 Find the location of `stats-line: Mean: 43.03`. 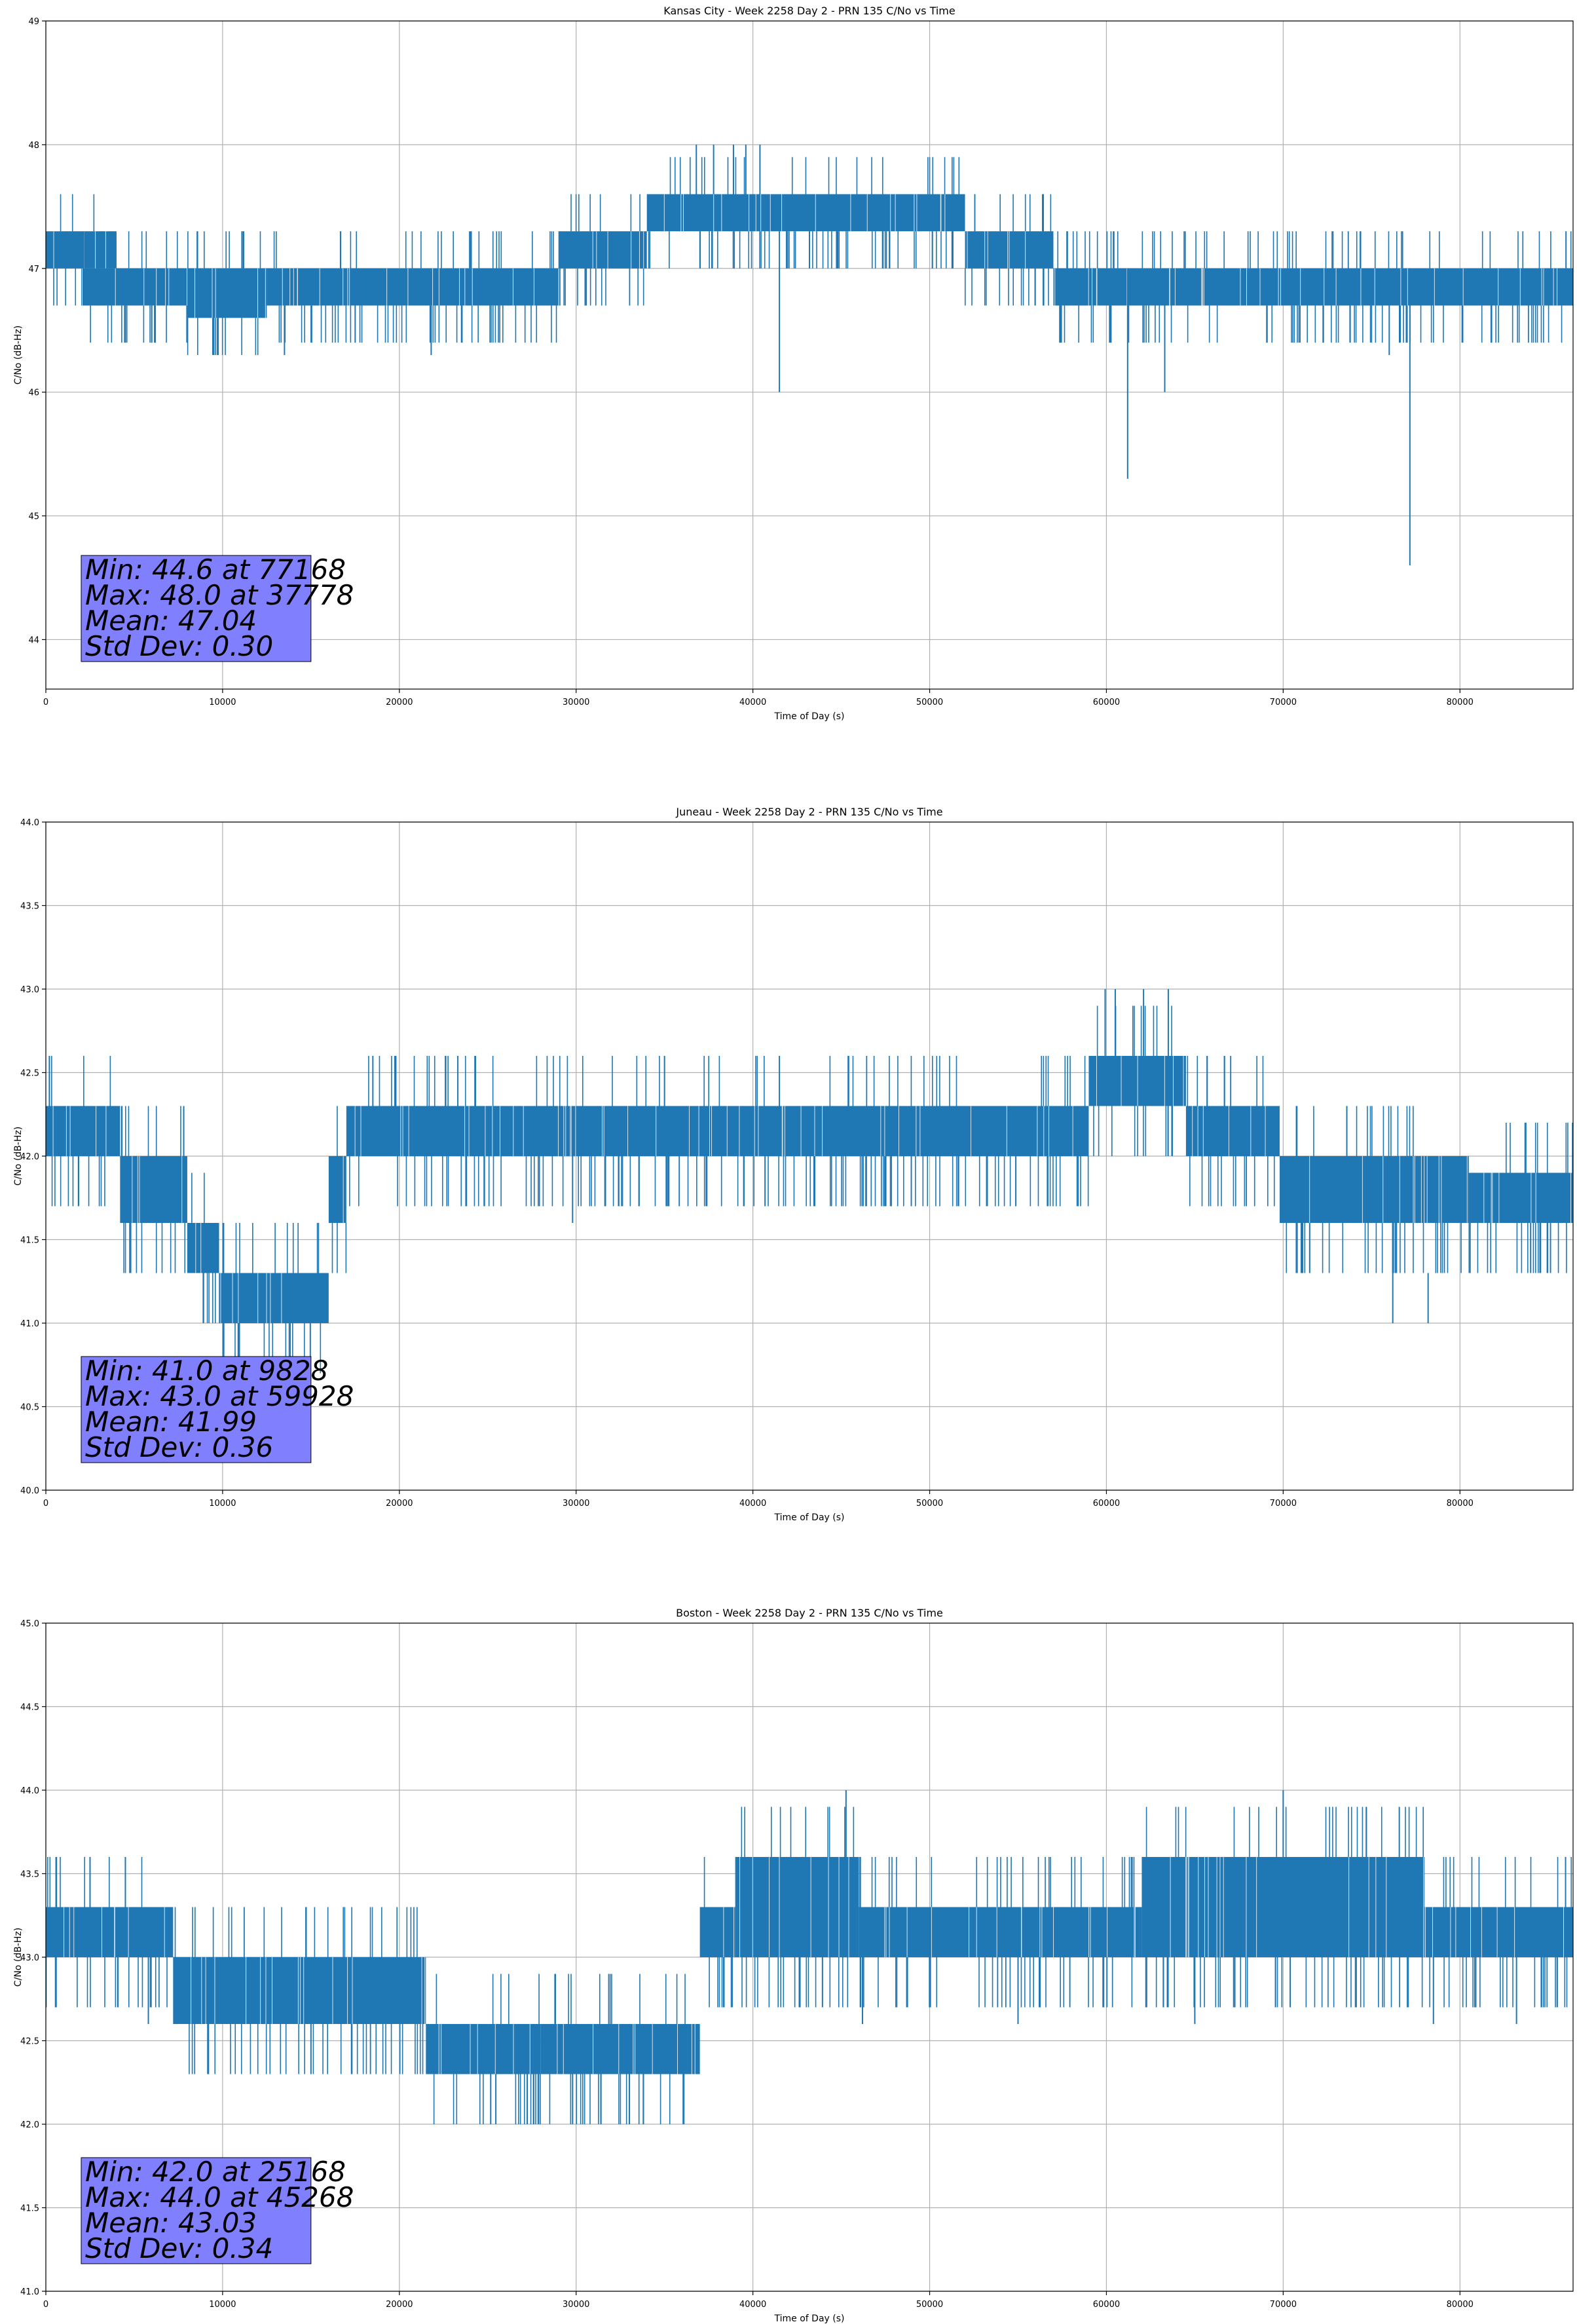

stats-line: Mean: 43.03 is located at coordinates (171, 2223).